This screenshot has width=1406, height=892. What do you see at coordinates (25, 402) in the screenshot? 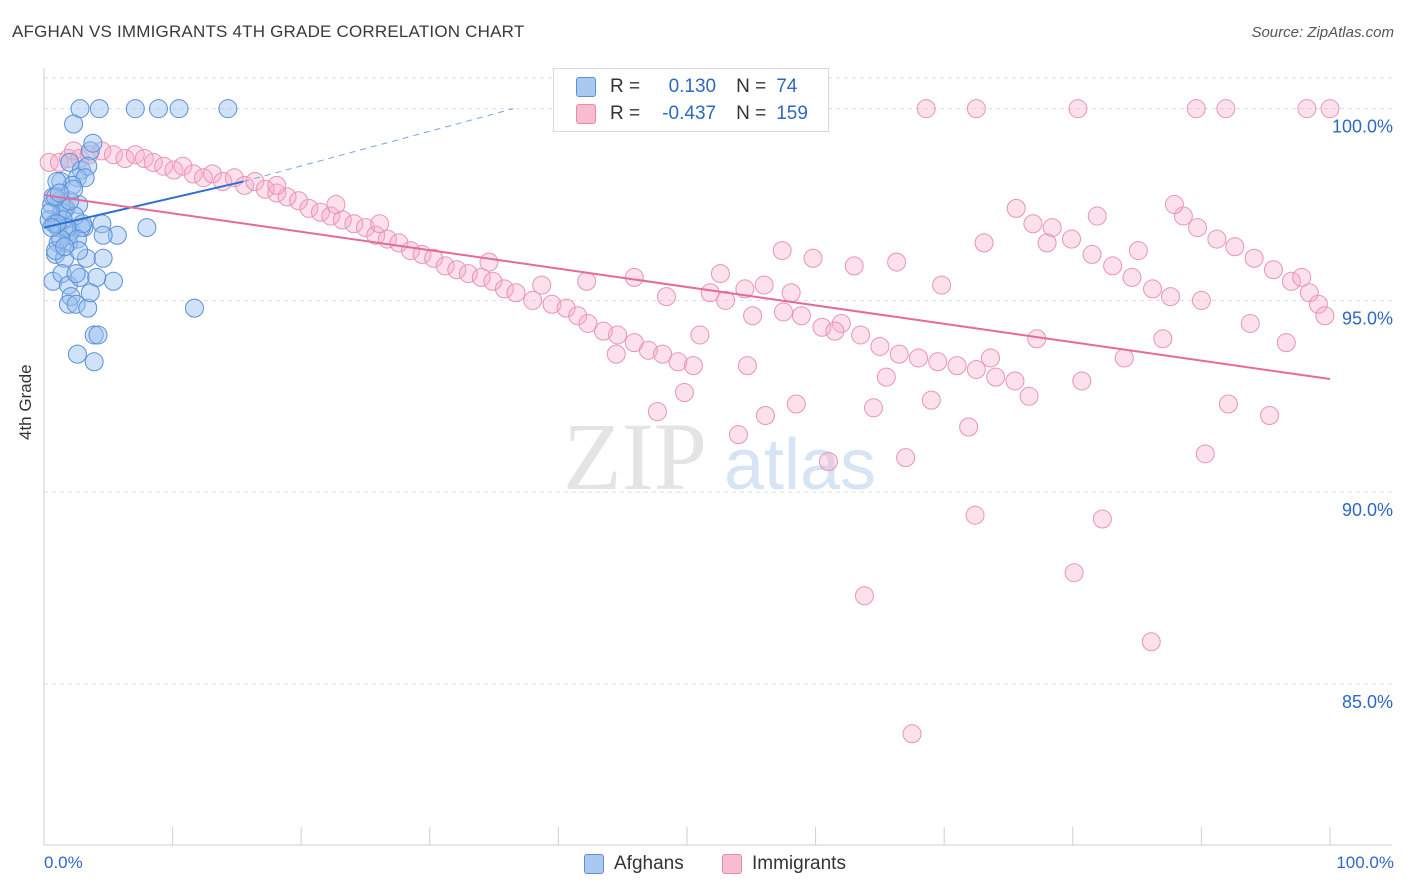
I see `y-axis-label: 4th Grade` at bounding box center [25, 402].